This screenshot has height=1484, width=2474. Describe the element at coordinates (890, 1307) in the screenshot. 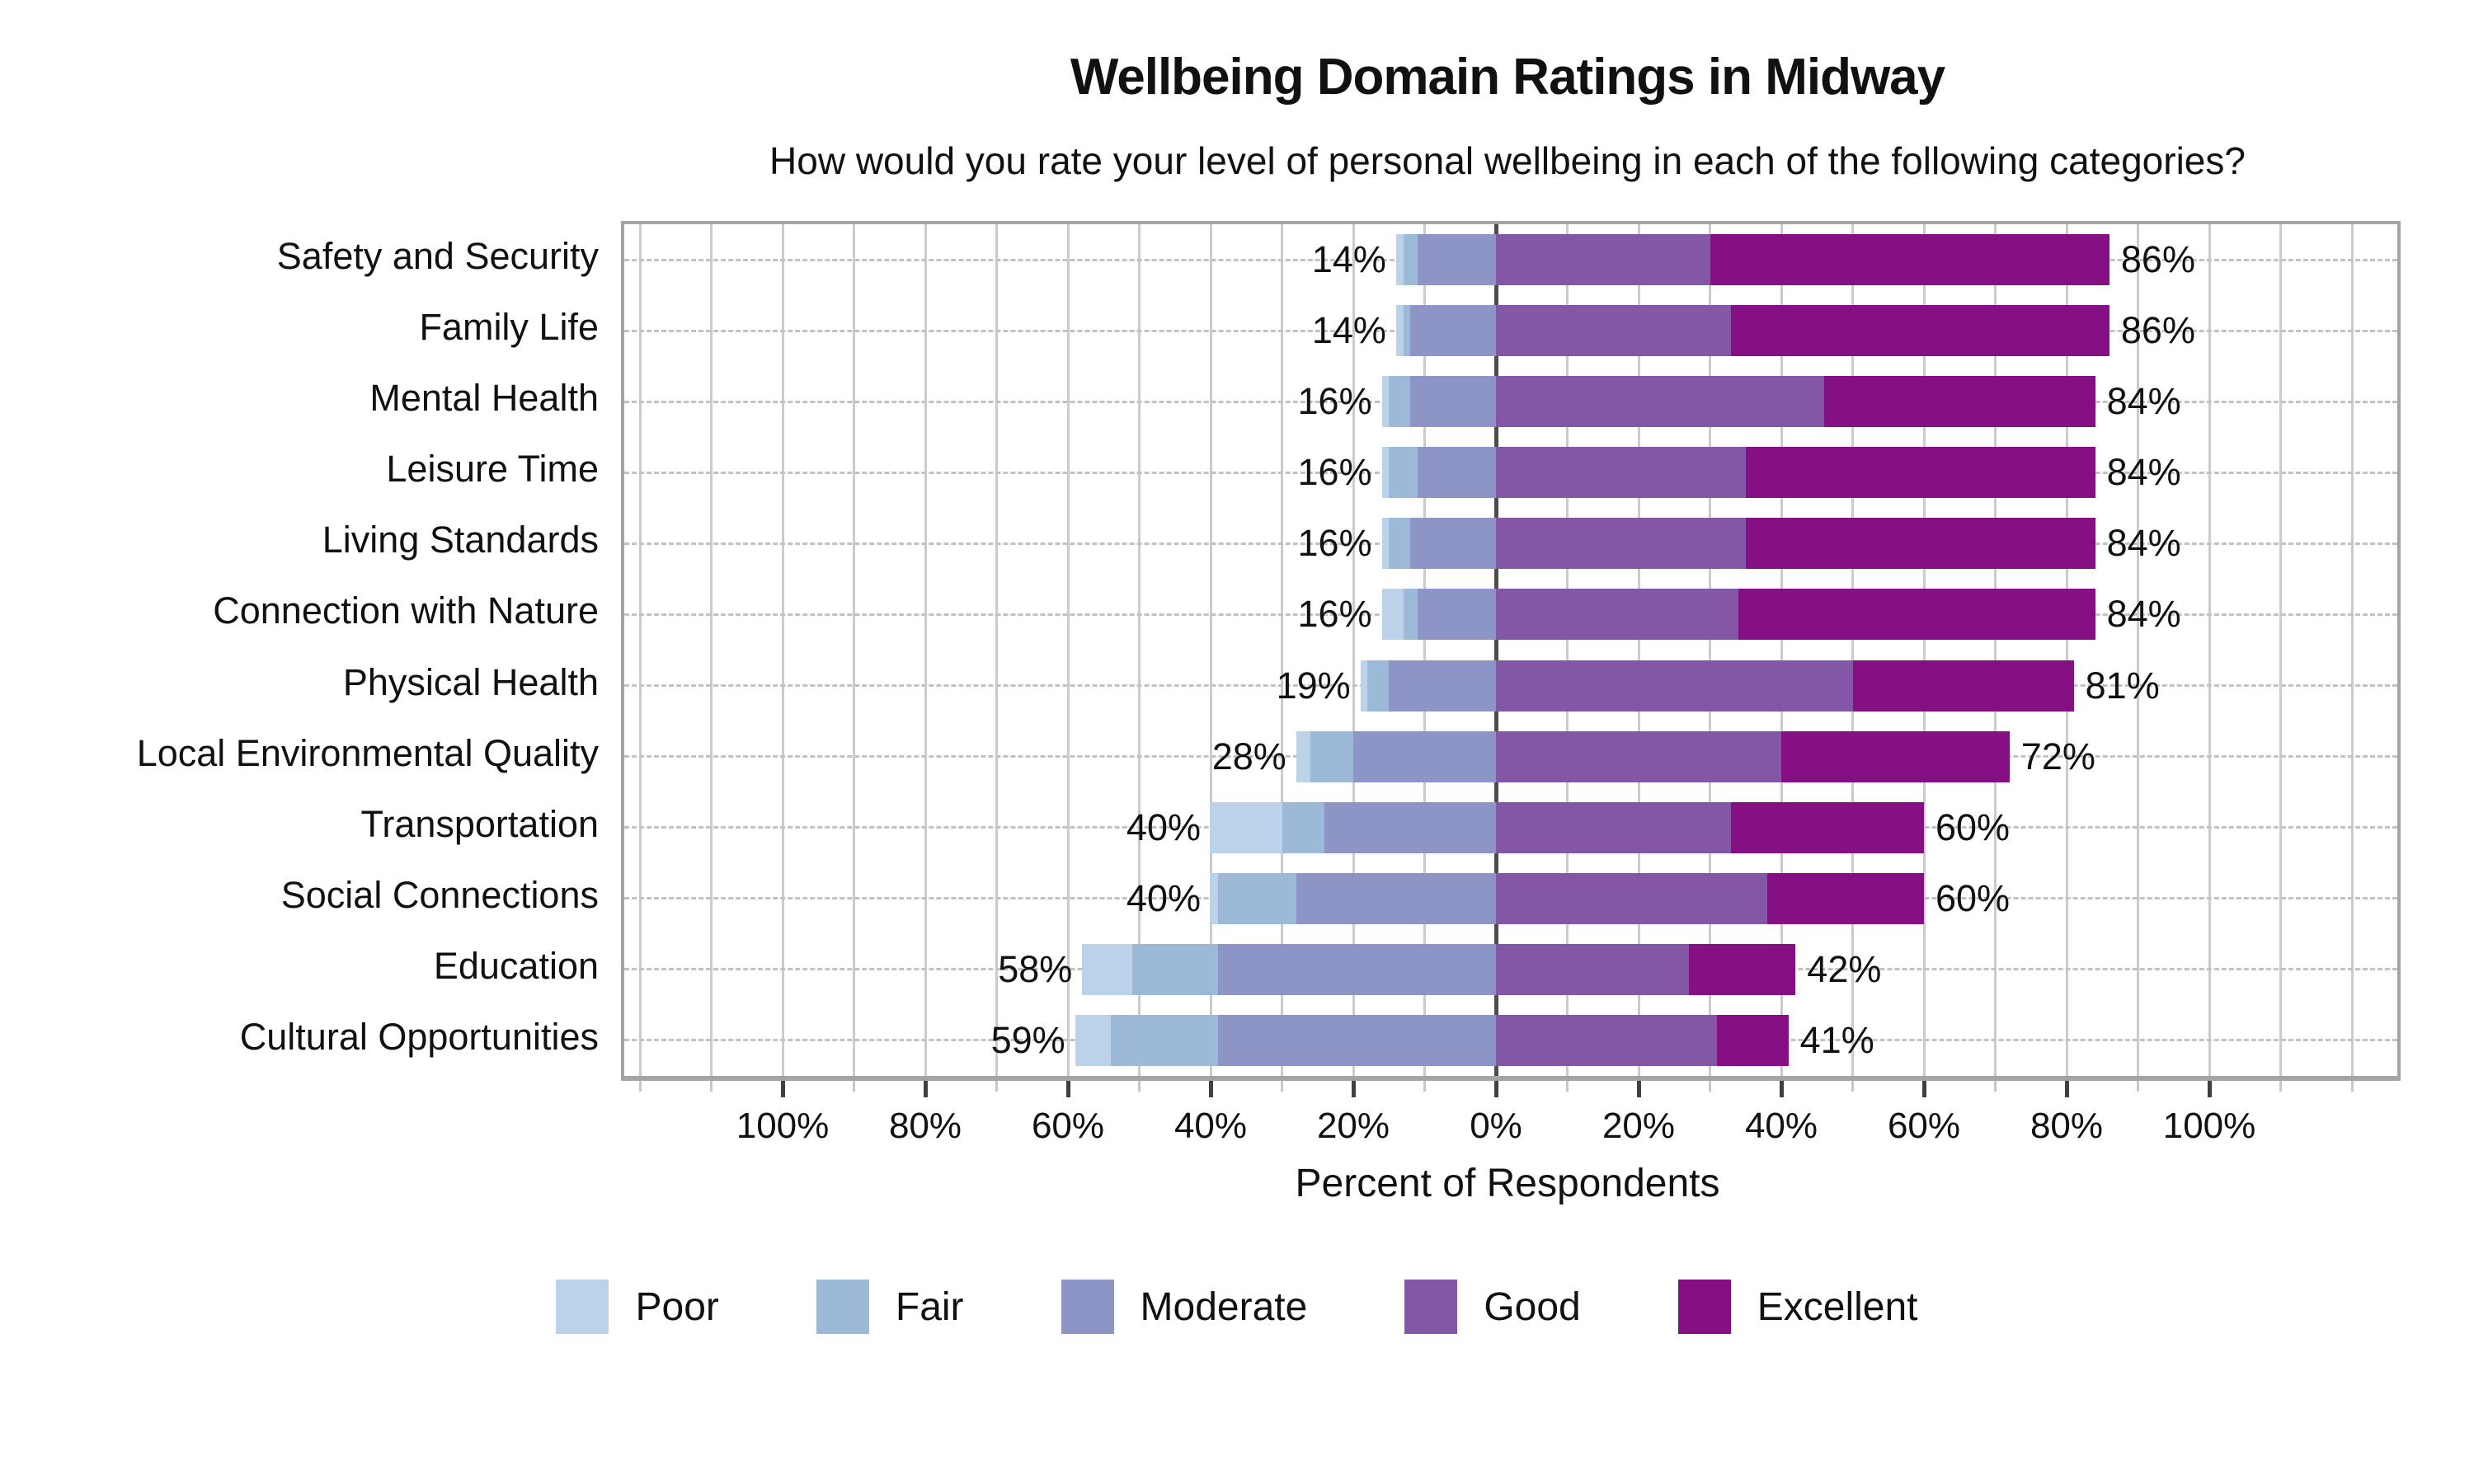

I see `legend-item-fair: Fair` at that location.